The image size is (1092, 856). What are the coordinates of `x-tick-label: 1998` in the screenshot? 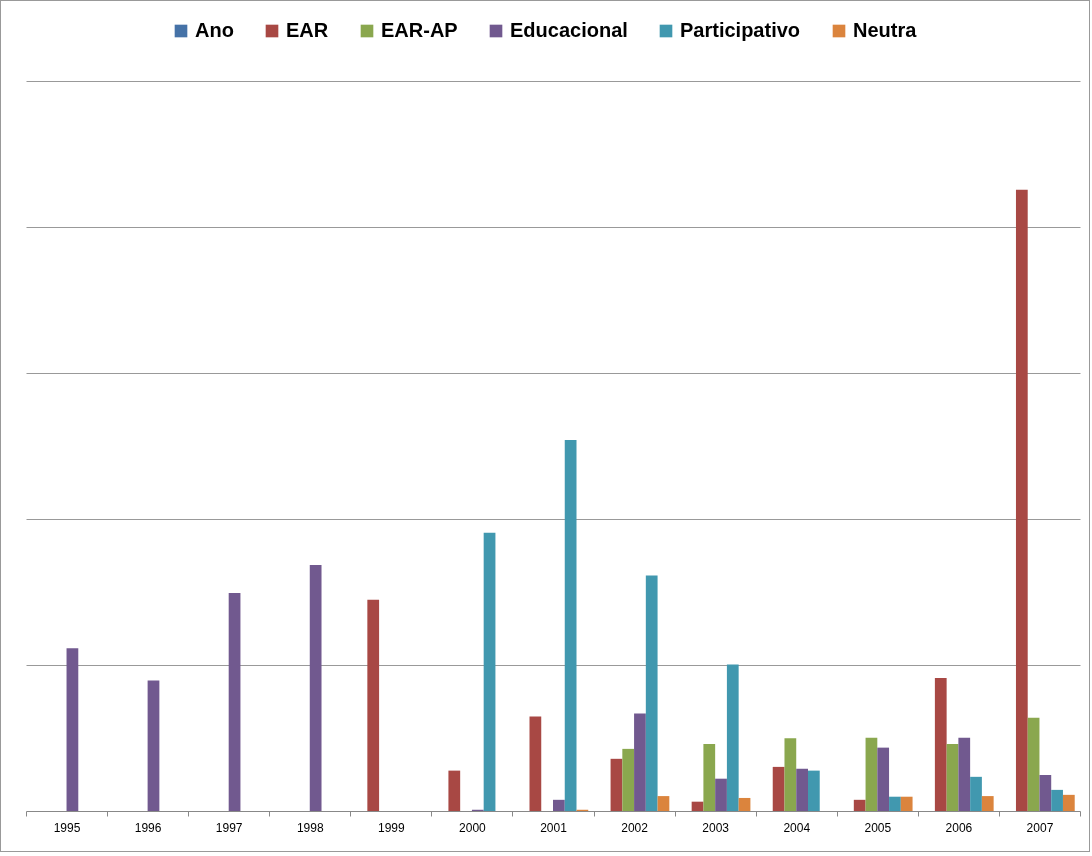 It's located at (310, 827).